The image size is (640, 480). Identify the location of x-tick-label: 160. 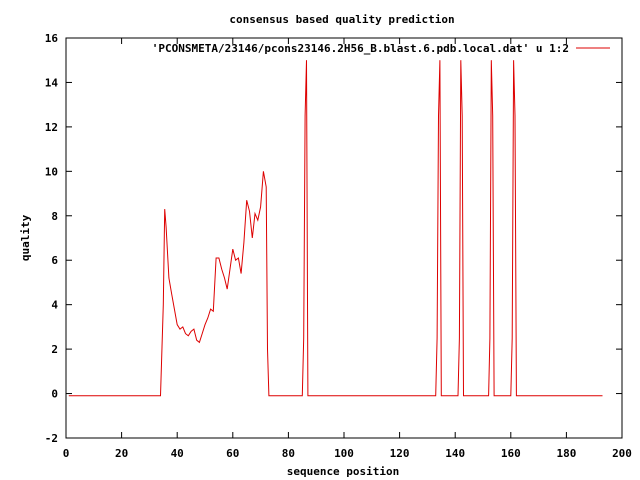
(511, 453).